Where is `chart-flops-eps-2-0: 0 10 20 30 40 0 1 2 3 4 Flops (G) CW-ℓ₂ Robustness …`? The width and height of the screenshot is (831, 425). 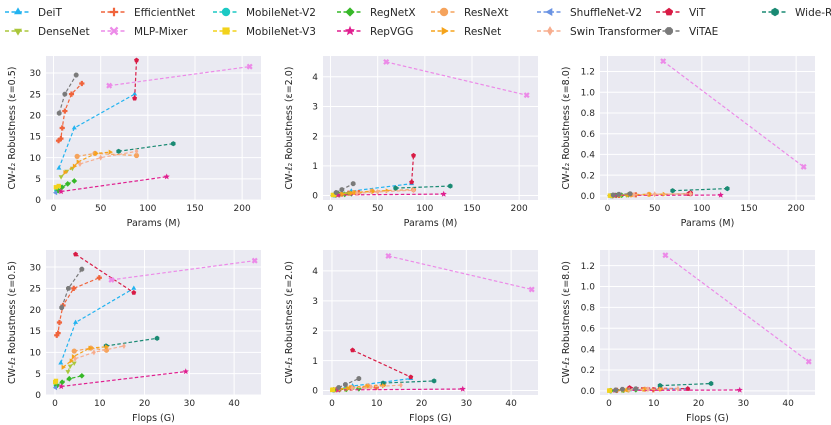
chart-flops-eps-2-0: 0 10 20 30 40 0 1 2 3 4 Flops (G) CW-ℓ₂ Robustness … is located at coordinates (415, 335).